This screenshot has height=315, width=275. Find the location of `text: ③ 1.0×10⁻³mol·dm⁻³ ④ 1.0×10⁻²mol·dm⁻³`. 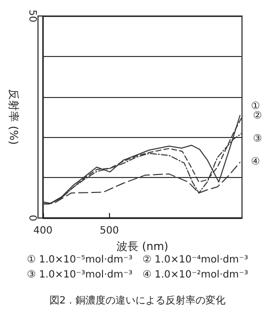

text: ③ 1.0×10⁻³mol·dm⁻³ ④ 1.0×10⁻²mol·dm⁻³ is located at coordinates (137, 275).